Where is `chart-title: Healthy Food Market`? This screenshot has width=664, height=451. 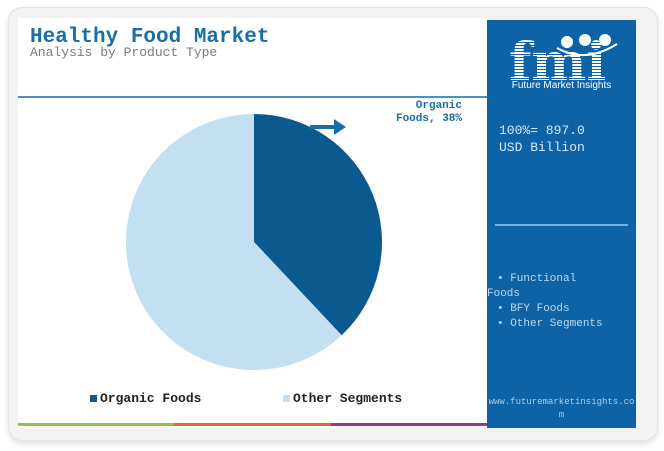
chart-title: Healthy Food Market is located at coordinates (150, 37).